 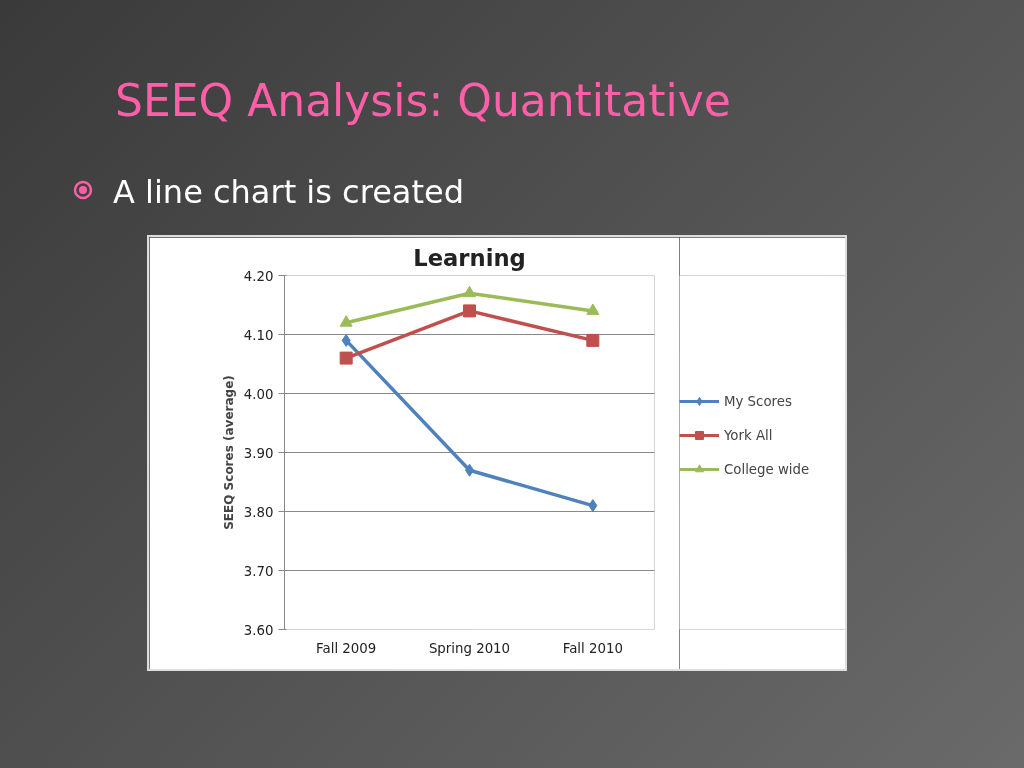 What do you see at coordinates (592, 648) in the screenshot?
I see `x-tick-label: Fall 2010` at bounding box center [592, 648].